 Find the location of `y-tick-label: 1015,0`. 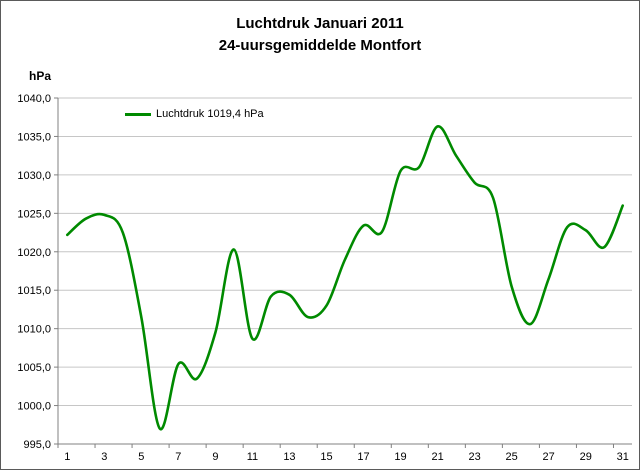

y-tick-label: 1015,0 is located at coordinates (34, 291).